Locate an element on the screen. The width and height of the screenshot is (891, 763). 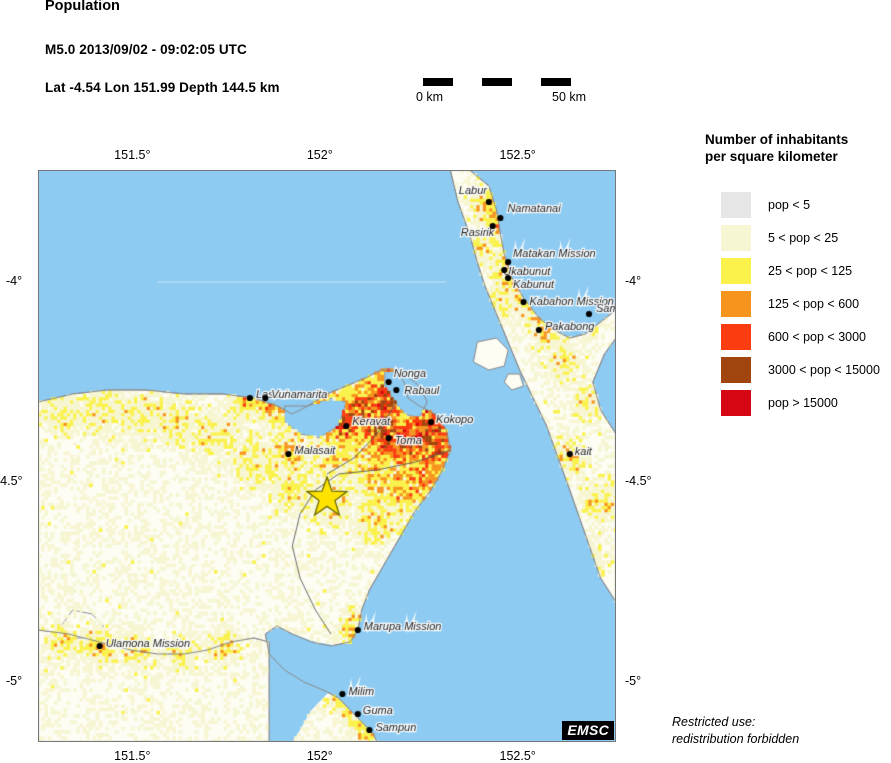
legend-title-line2: per square kilometer is located at coordinates (771, 156).